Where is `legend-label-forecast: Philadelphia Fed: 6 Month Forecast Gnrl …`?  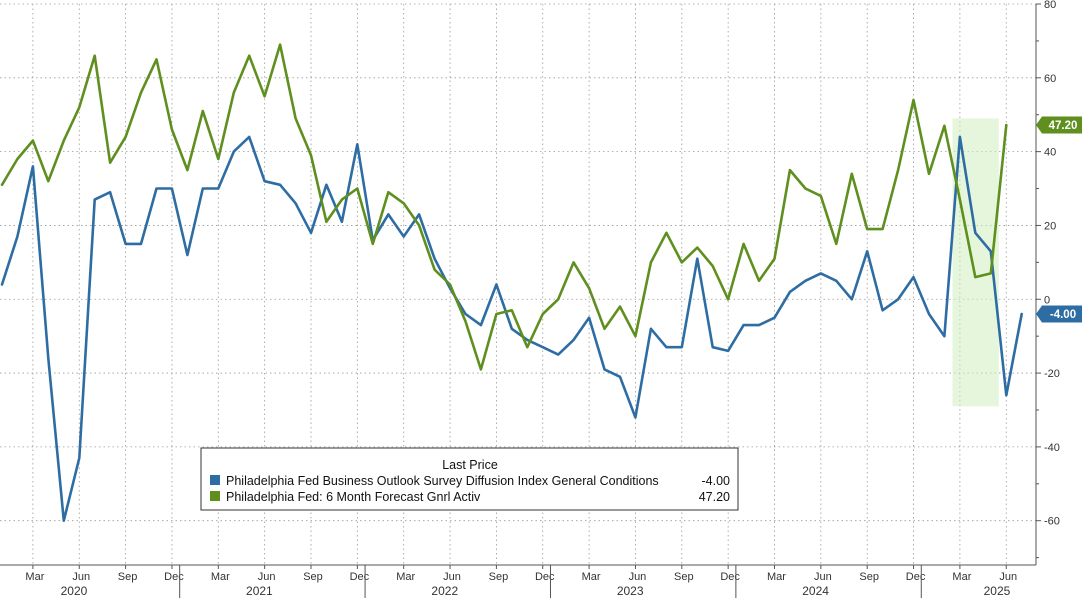
legend-label-forecast: Philadelphia Fed: 6 Month Forecast Gnrl … is located at coordinates (353, 497).